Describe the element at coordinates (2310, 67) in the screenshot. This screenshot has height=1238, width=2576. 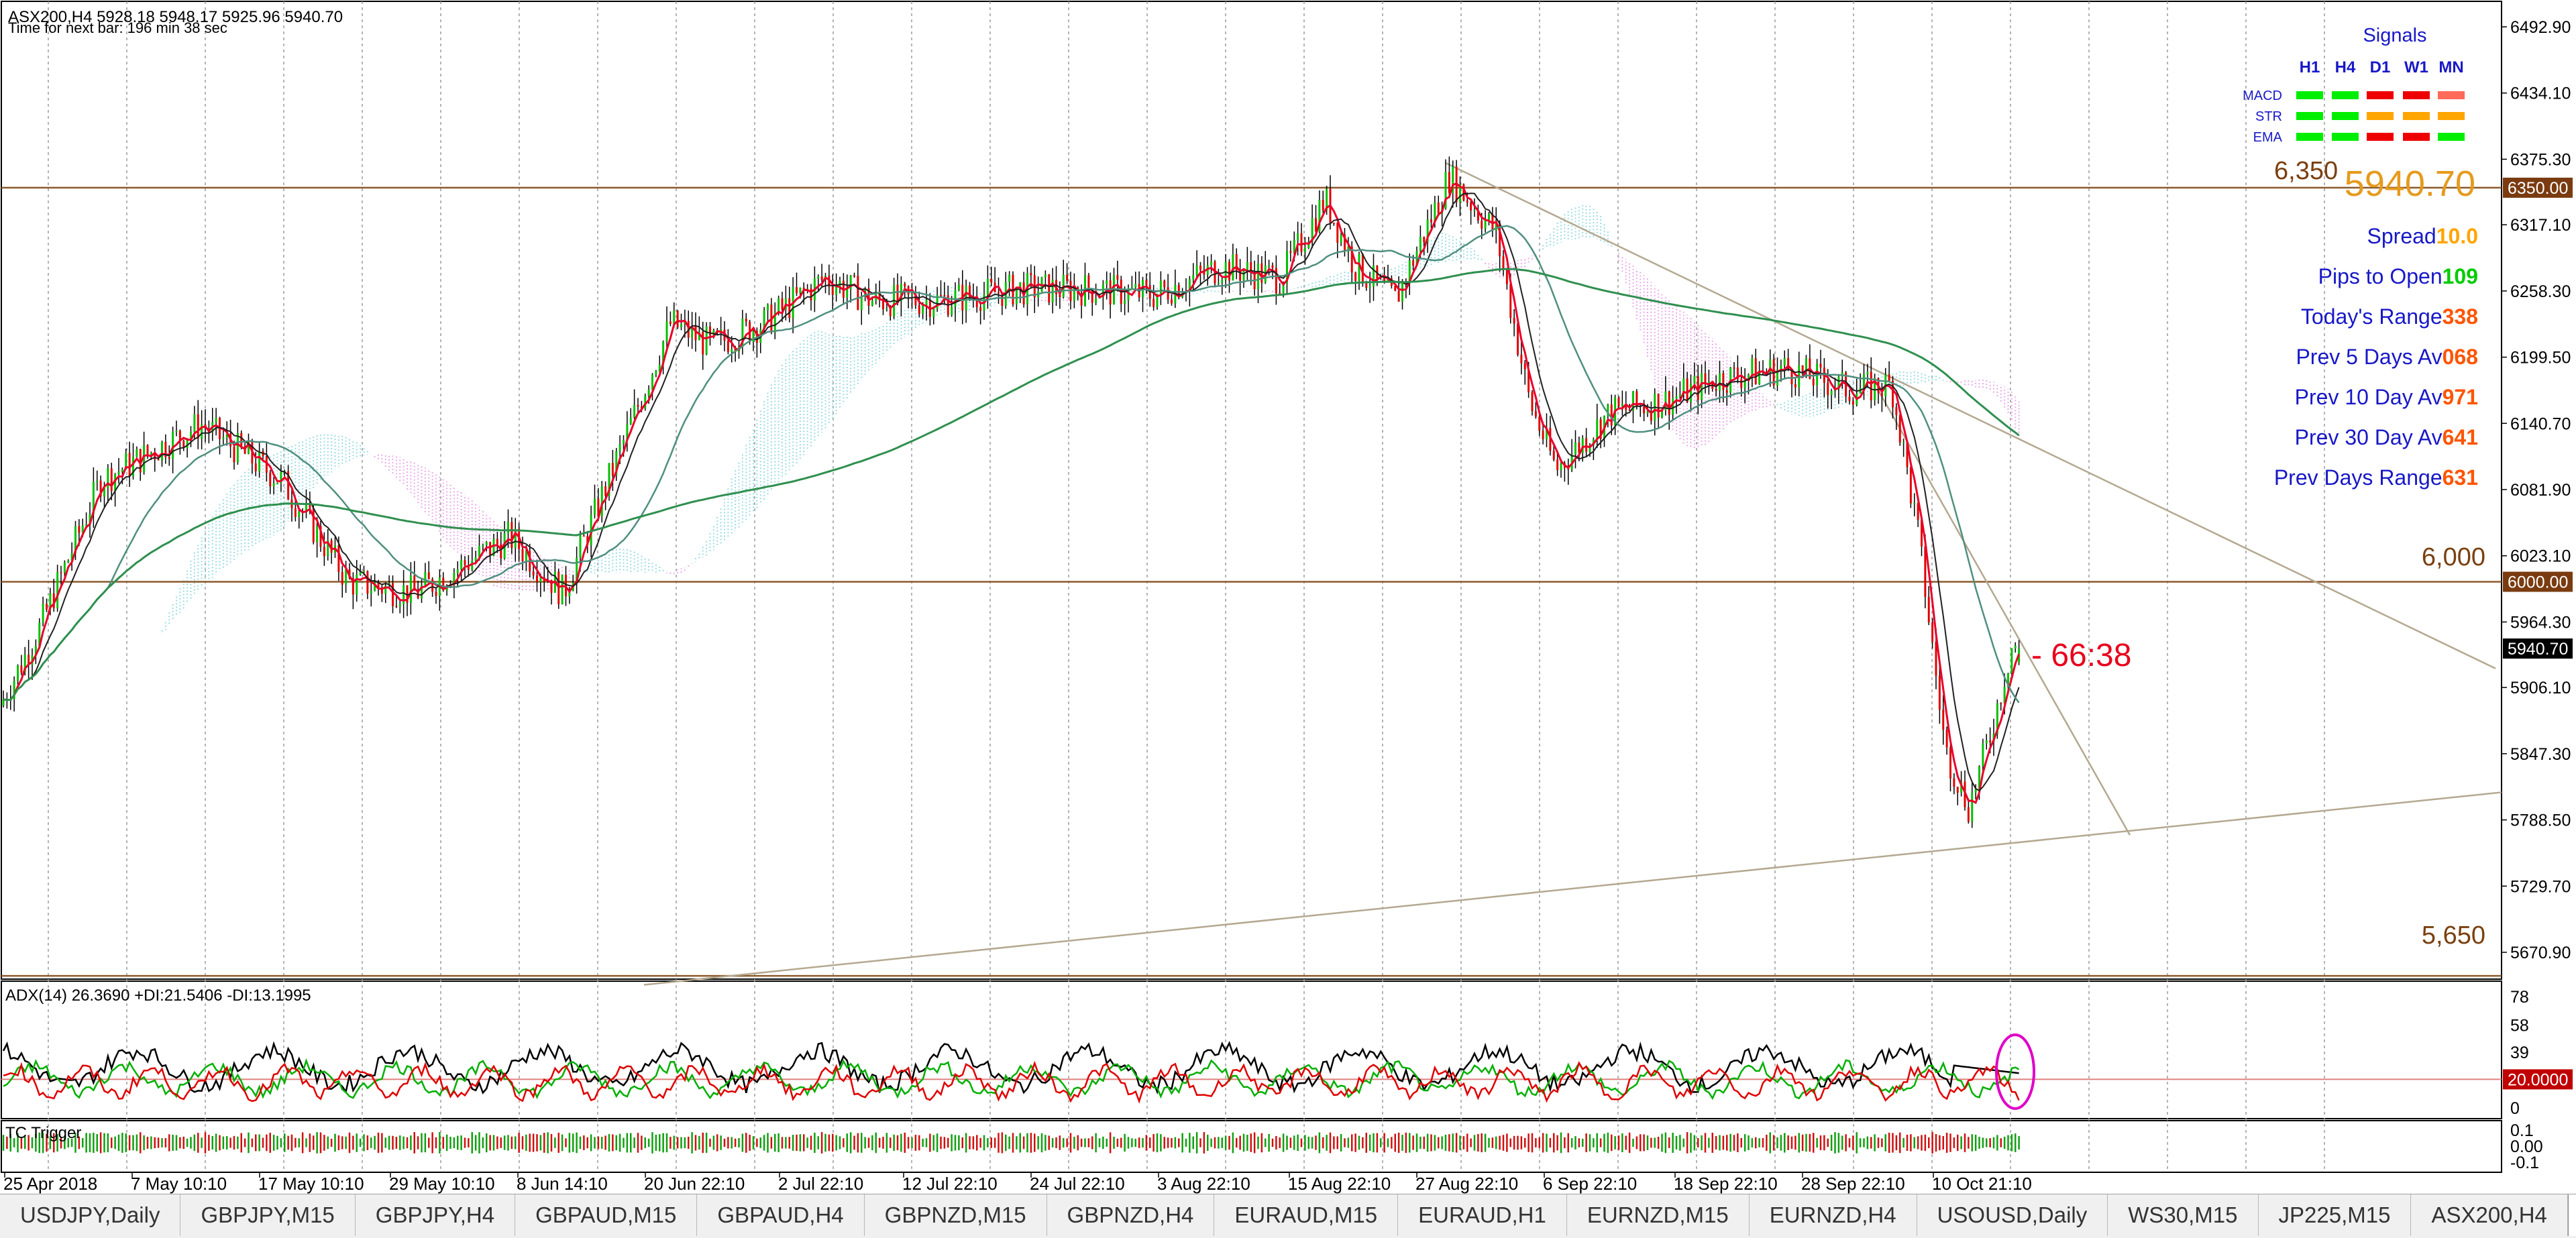
I see `signal-timeframe-h1: H1` at that location.